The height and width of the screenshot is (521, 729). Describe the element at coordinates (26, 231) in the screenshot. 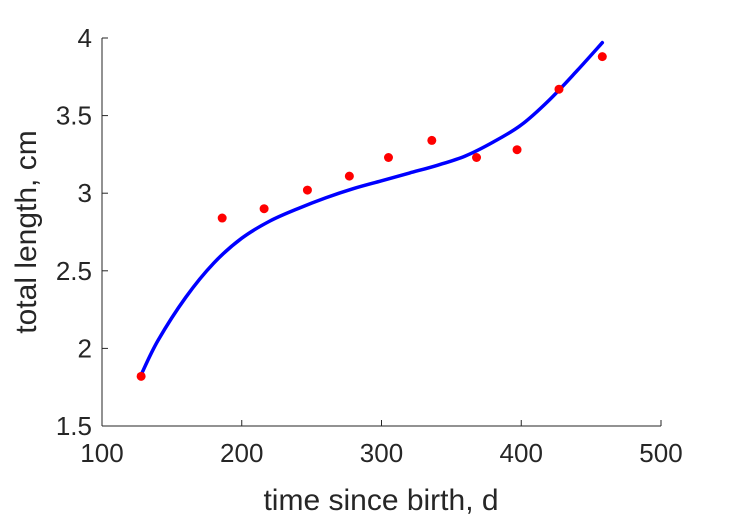

I see `y-axis-title: total length, cm` at that location.